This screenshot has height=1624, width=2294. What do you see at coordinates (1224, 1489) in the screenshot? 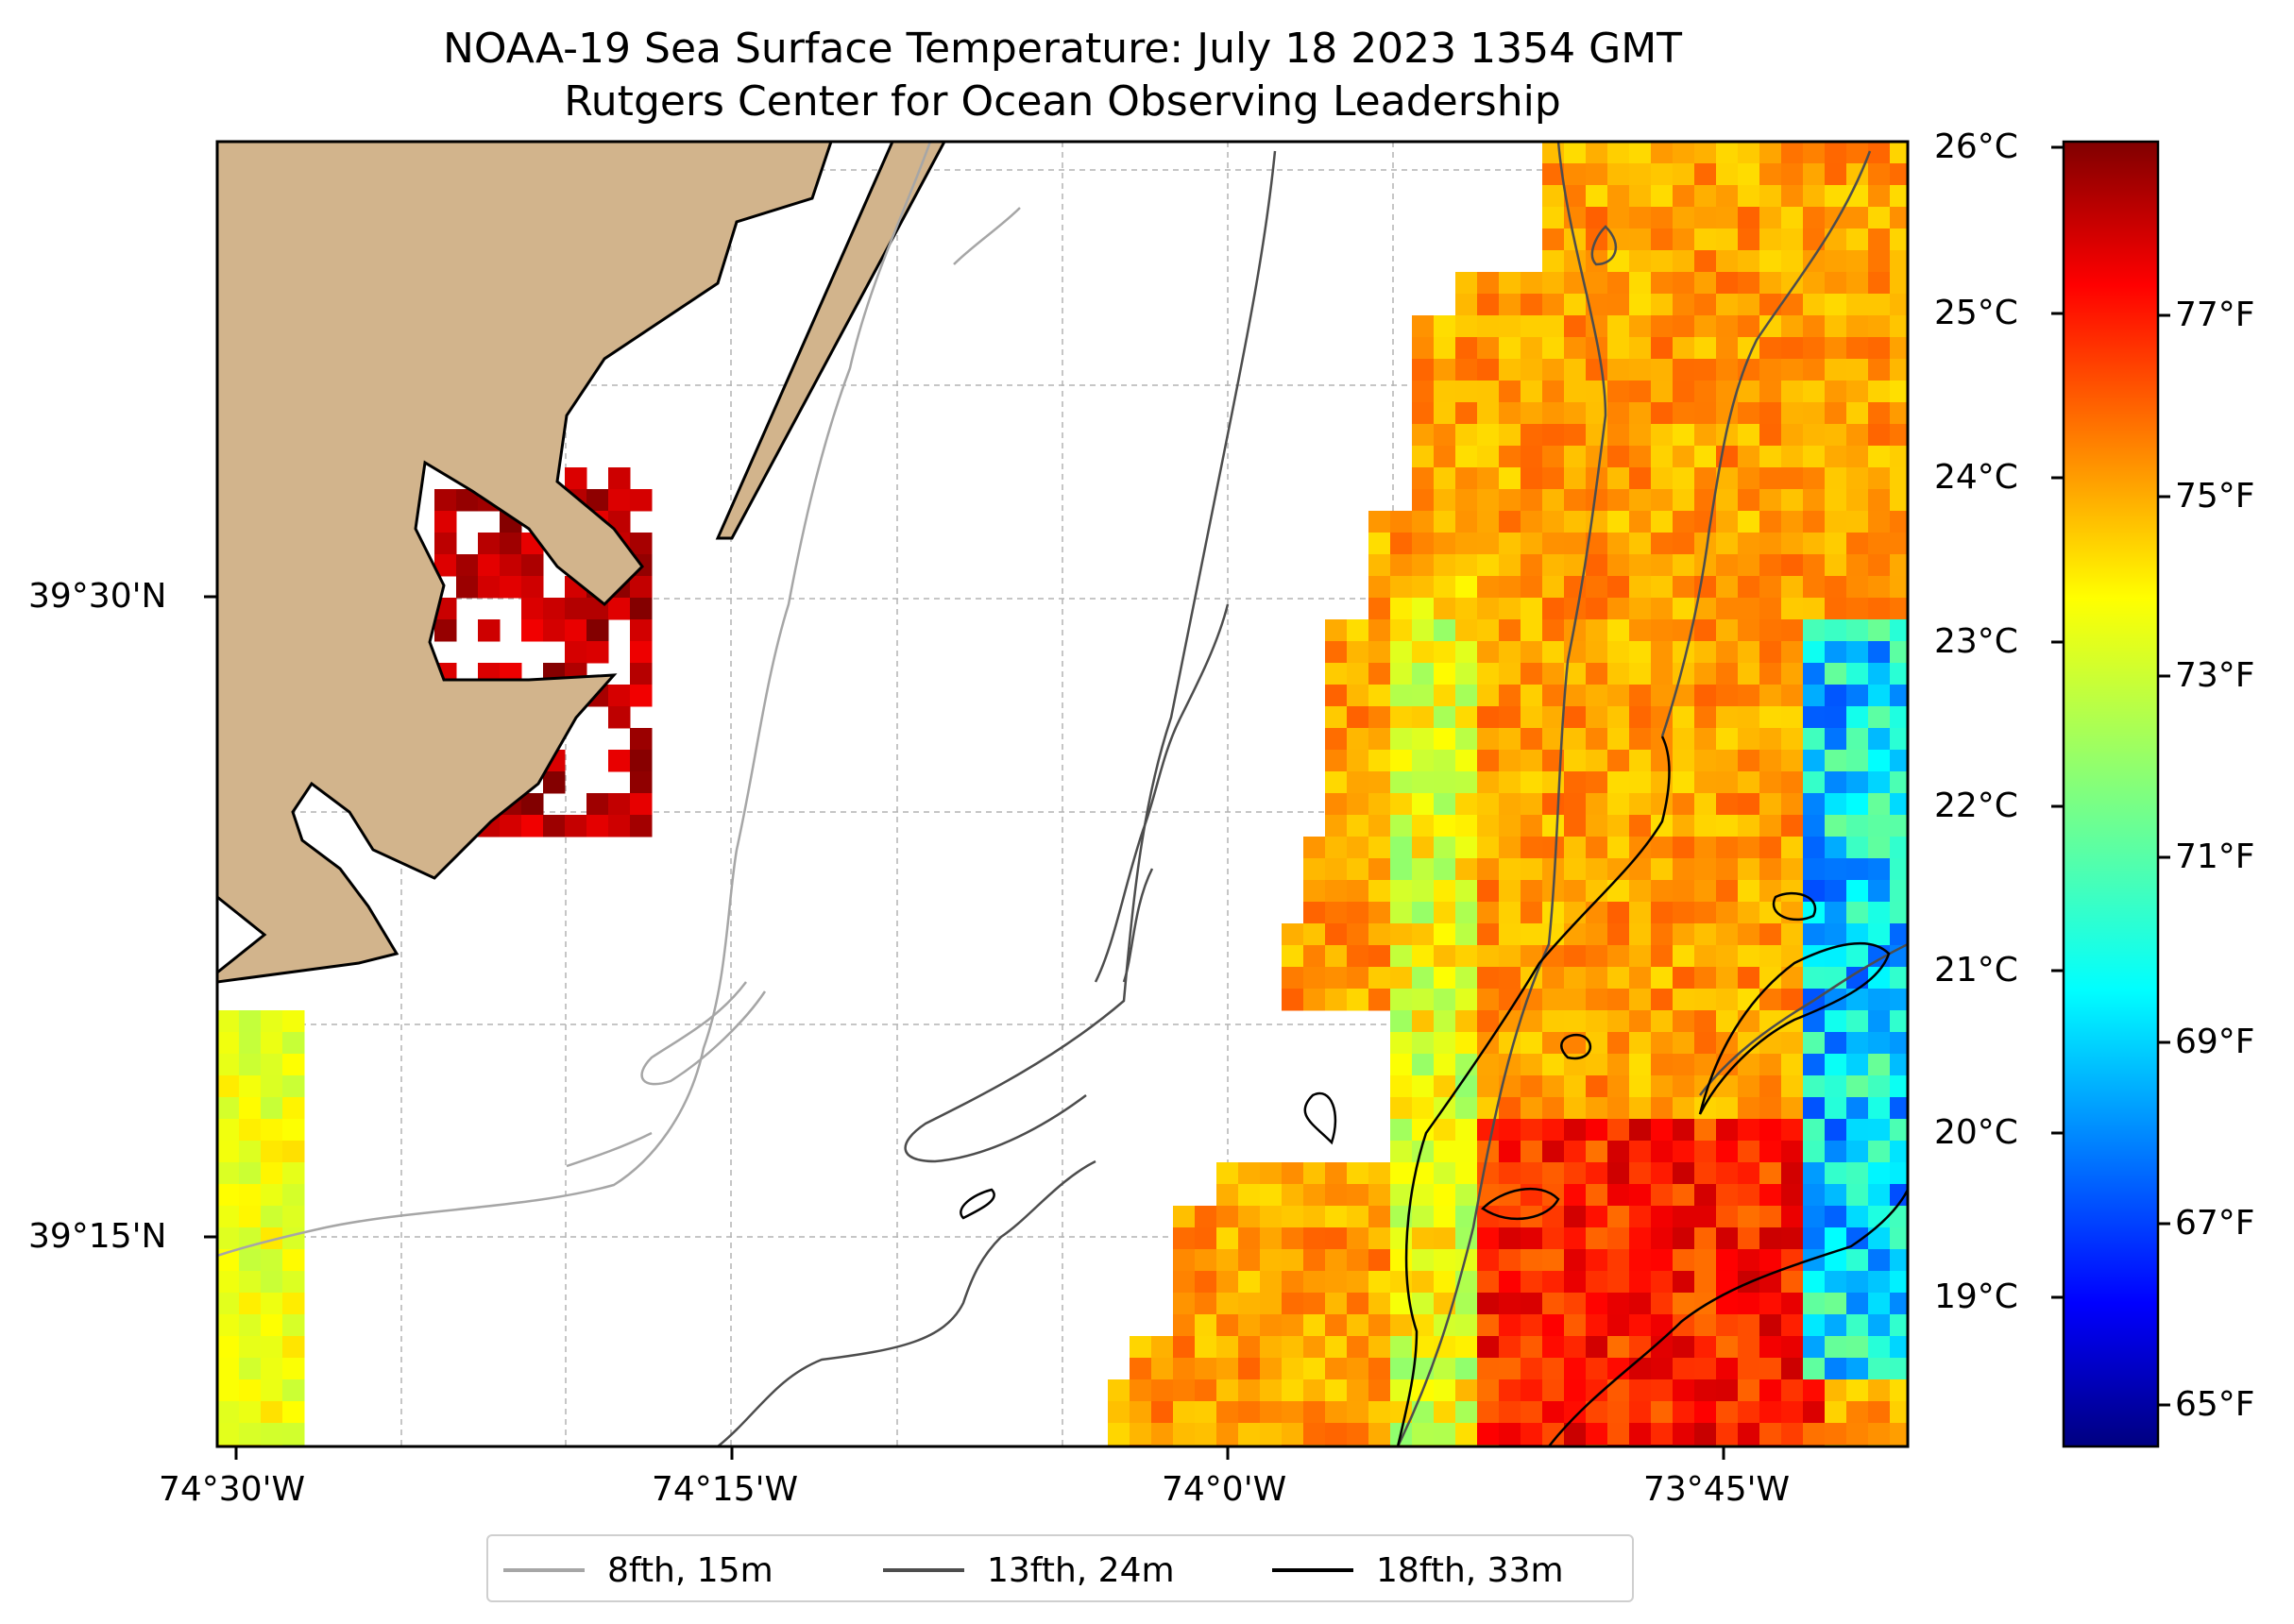
I see `x-tick-label-3: 74°0'W` at bounding box center [1224, 1489].